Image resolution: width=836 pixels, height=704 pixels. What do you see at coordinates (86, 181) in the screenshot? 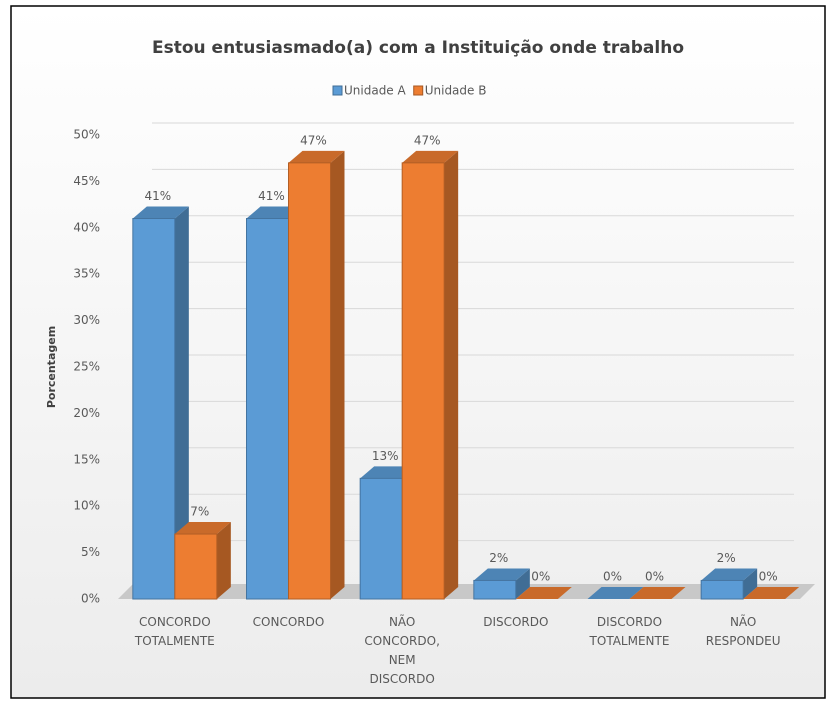
I see `y-tick-label: 45%` at bounding box center [86, 181].